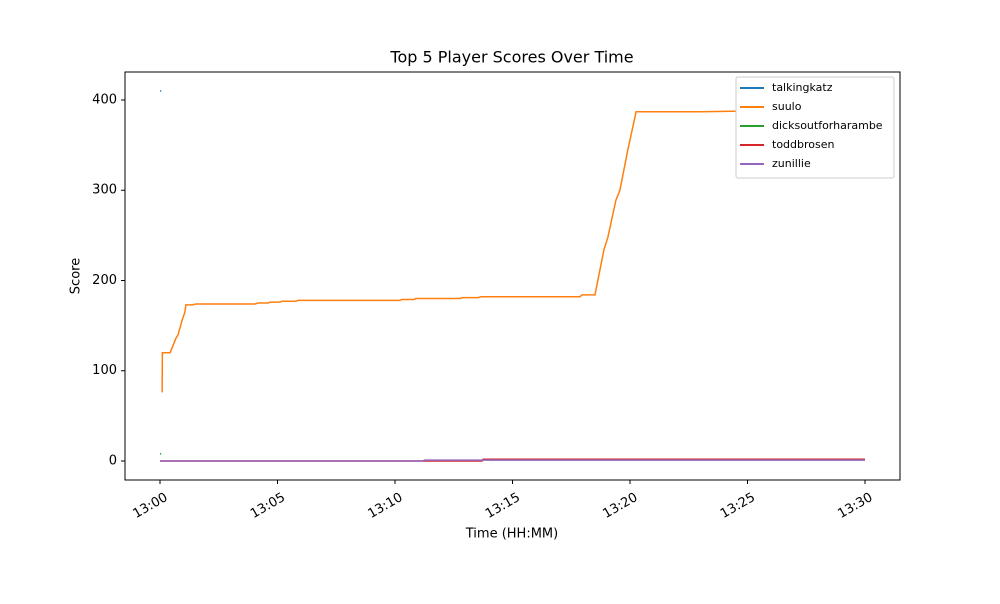 This screenshot has width=1000, height=604. I want to click on x-tick-label: 13:30, so click(855, 506).